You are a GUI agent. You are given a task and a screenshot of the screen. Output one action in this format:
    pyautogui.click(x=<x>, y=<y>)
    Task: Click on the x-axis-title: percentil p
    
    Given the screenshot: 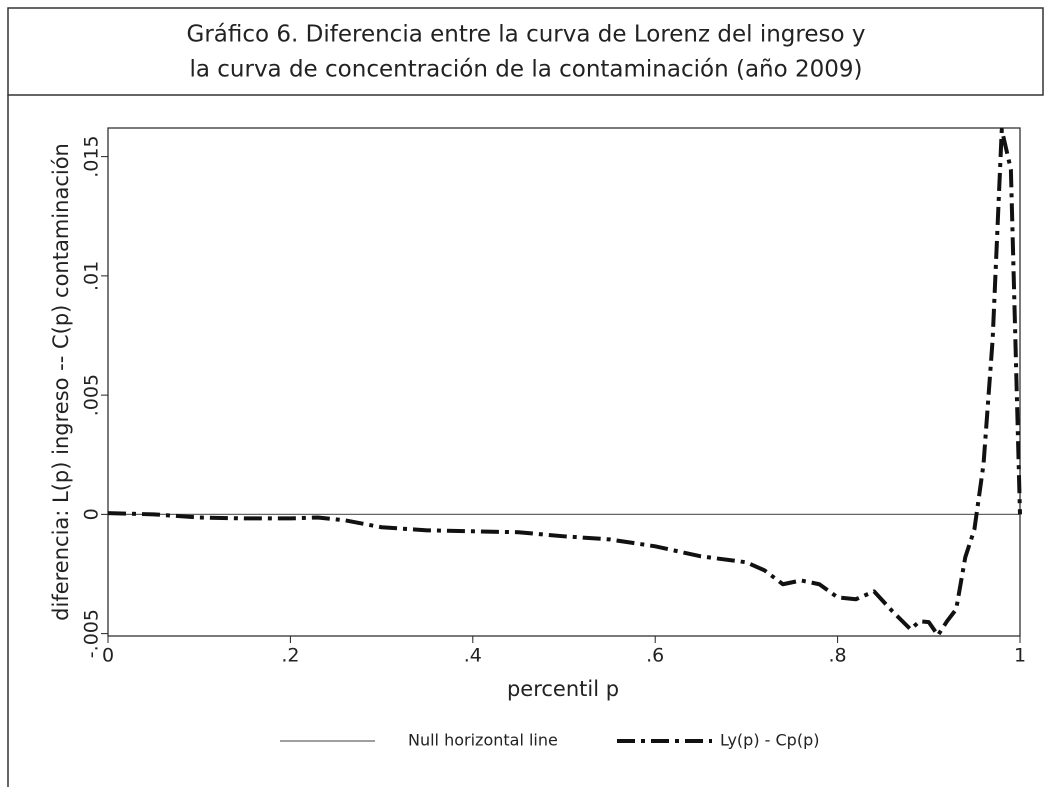 What is the action you would take?
    pyautogui.click(x=563, y=689)
    